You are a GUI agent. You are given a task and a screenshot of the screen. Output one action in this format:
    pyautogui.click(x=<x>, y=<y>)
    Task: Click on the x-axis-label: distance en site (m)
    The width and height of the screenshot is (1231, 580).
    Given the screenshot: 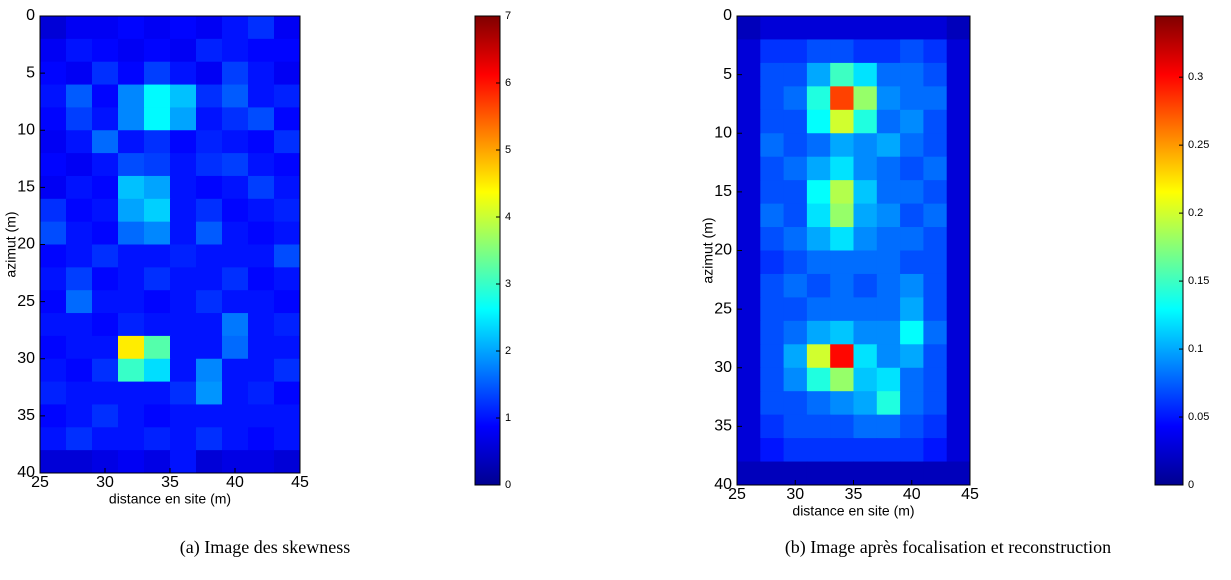 What is the action you would take?
    pyautogui.click(x=853, y=511)
    